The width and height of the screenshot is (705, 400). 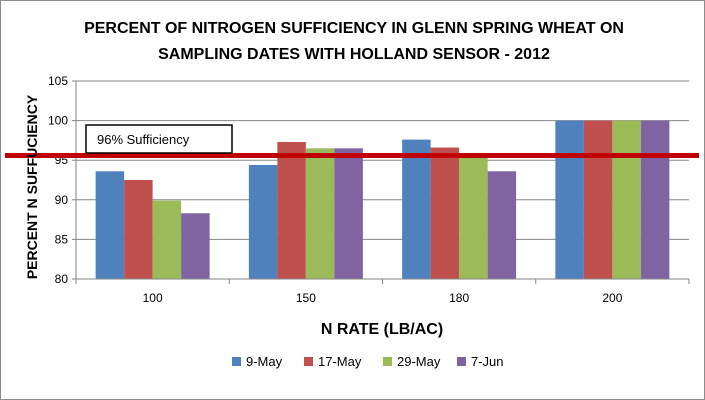 What do you see at coordinates (382, 329) in the screenshot?
I see `x-axis-title: N RATE (LB/AC)` at bounding box center [382, 329].